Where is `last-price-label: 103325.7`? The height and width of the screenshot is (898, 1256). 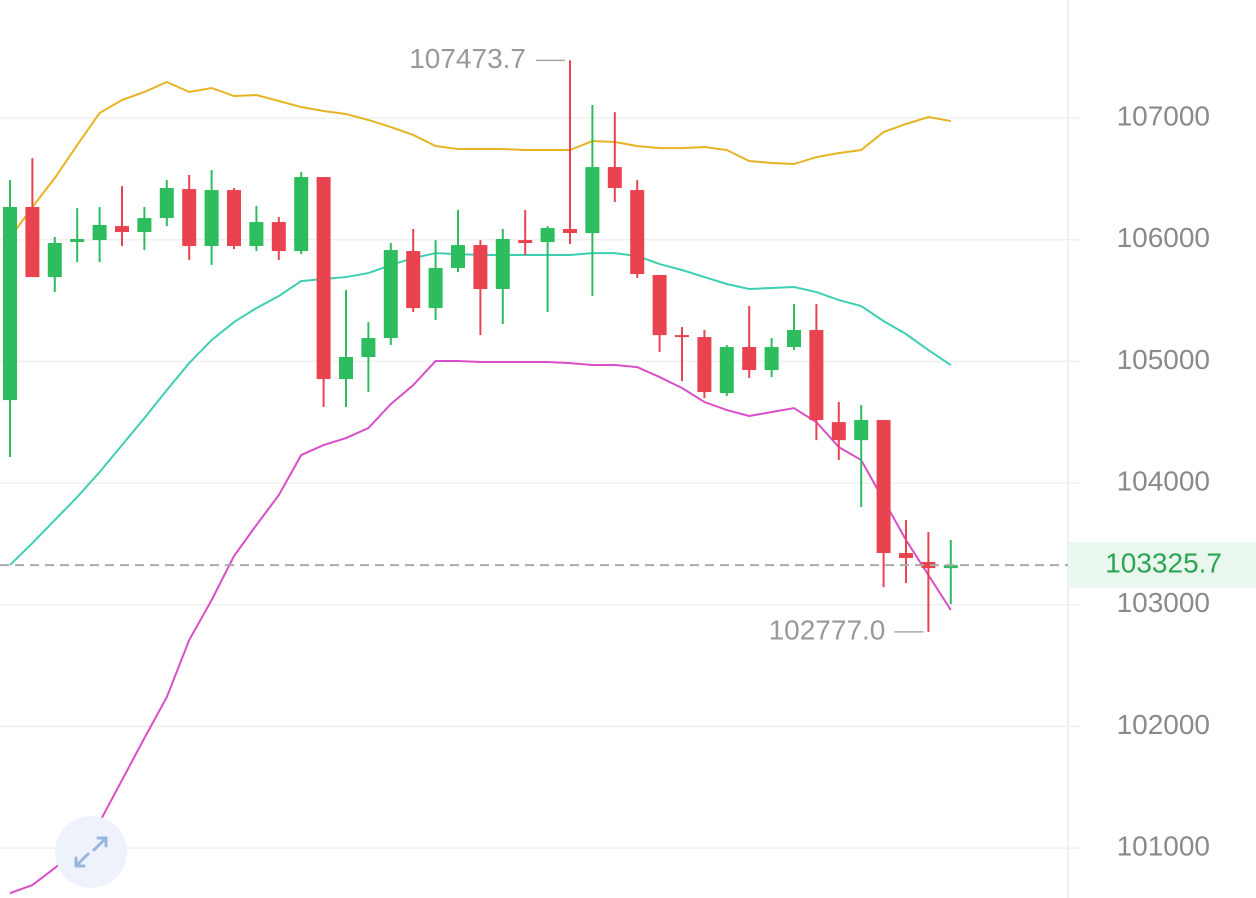
last-price-label: 103325.7 is located at coordinates (1163, 563).